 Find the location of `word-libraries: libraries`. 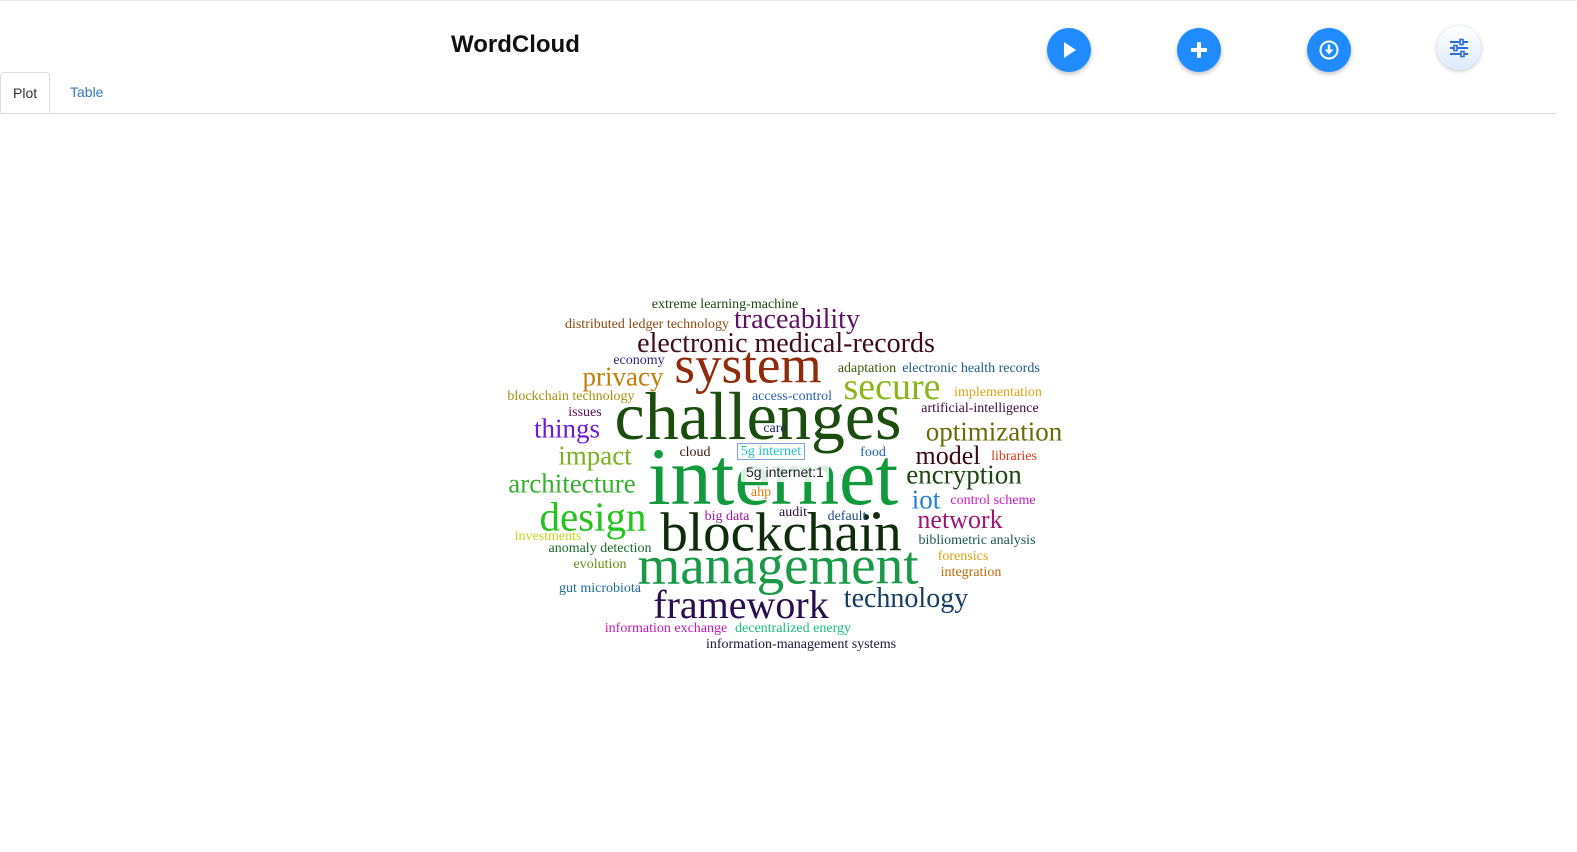

word-libraries: libraries is located at coordinates (1014, 456).